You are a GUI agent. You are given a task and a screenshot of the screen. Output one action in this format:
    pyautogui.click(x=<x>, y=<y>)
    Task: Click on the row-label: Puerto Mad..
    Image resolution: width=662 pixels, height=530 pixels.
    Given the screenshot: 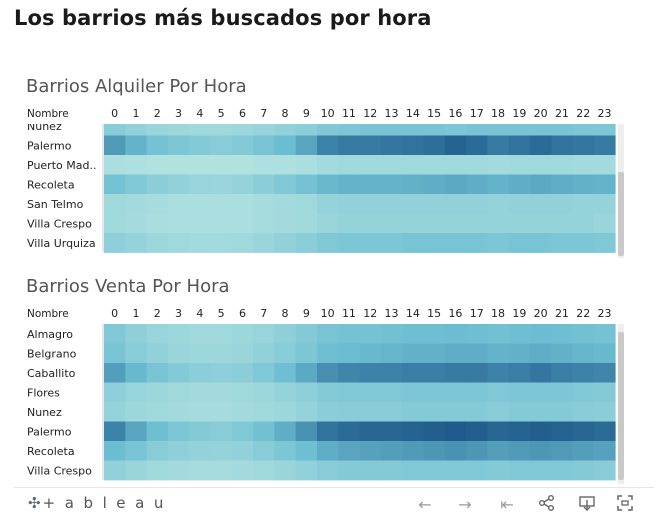 What is the action you would take?
    pyautogui.click(x=61, y=165)
    